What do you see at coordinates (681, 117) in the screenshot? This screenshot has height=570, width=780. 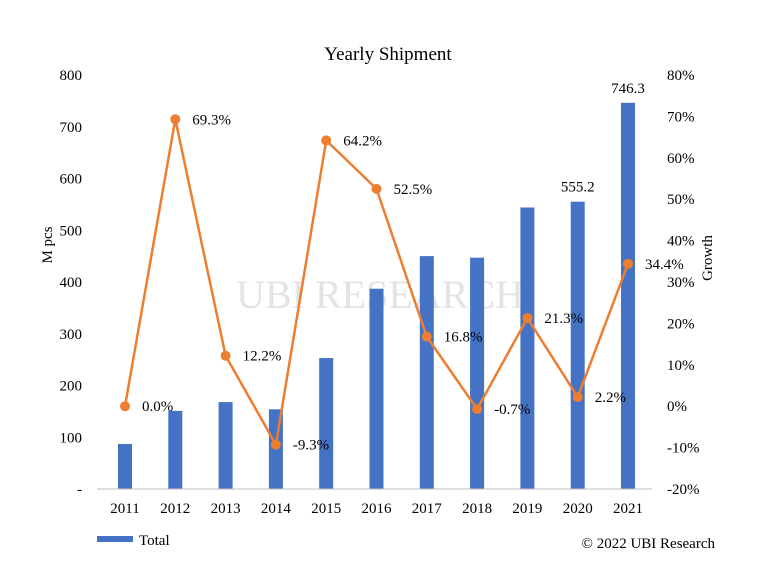 I see `y2-tick-label: 70%` at bounding box center [681, 117].